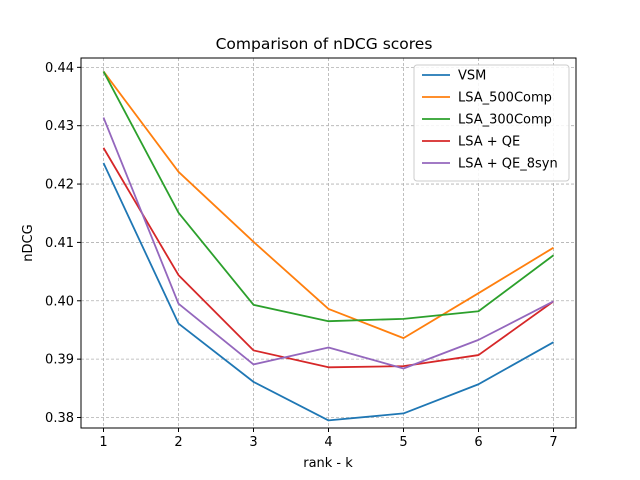 The image size is (640, 480). Describe the element at coordinates (324, 44) in the screenshot. I see `chart-title: Comparison of nDCG scores` at that location.